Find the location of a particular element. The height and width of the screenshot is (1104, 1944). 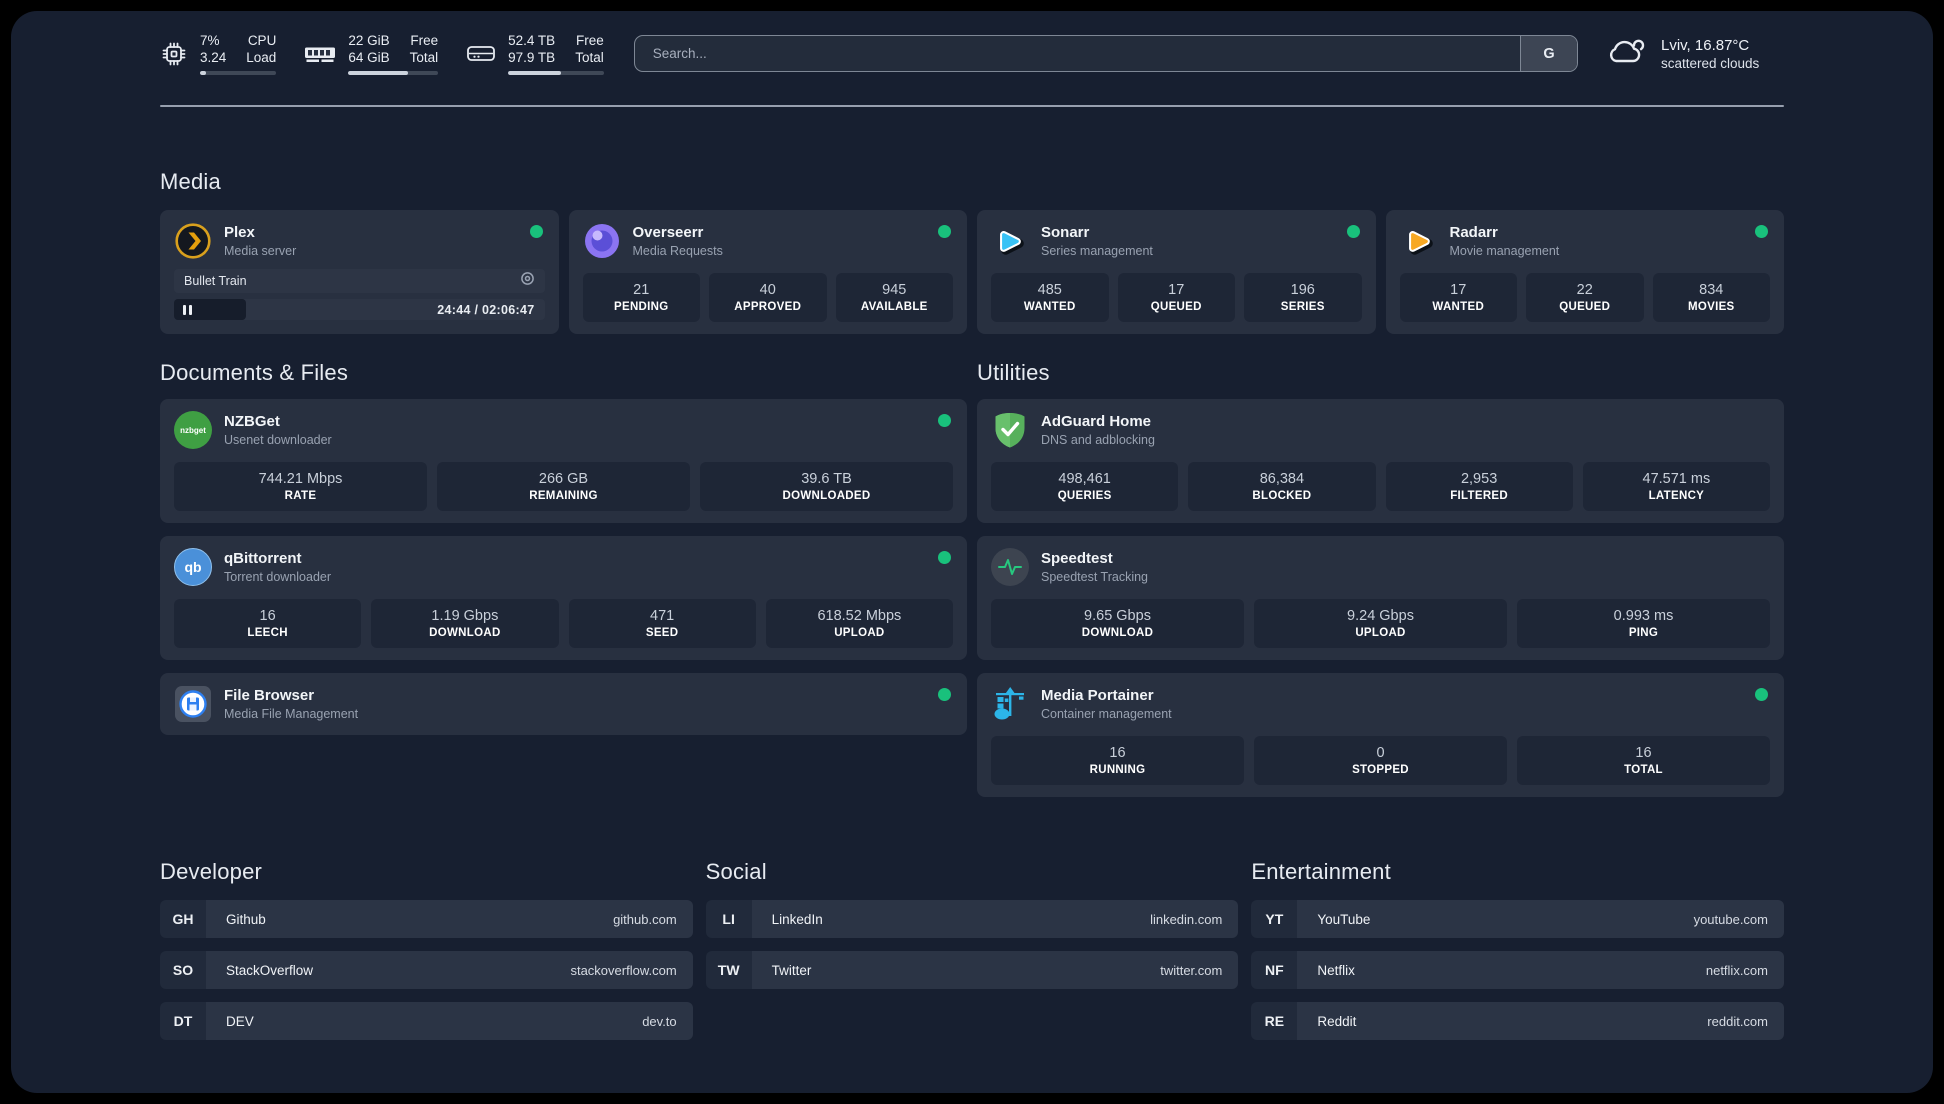

card-subtitle: Series management is located at coordinates (1097, 251).